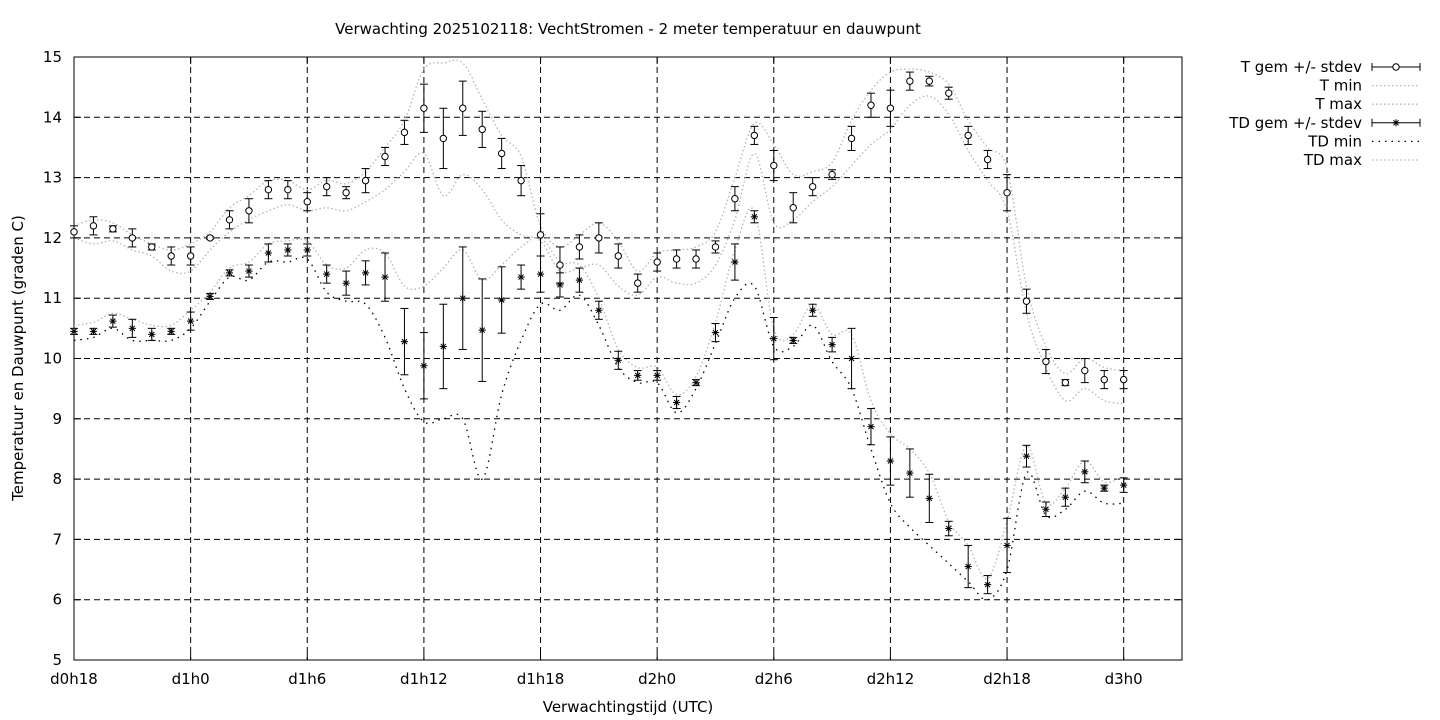 The image size is (1440, 720). I want to click on x-tick-label: d2h0, so click(657, 679).